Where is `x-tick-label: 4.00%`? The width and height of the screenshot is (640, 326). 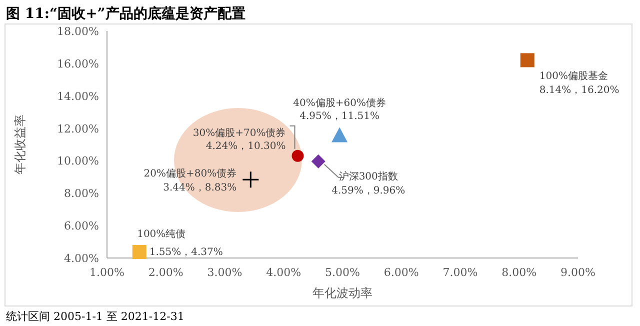 x-tick-label: 4.00% is located at coordinates (284, 272).